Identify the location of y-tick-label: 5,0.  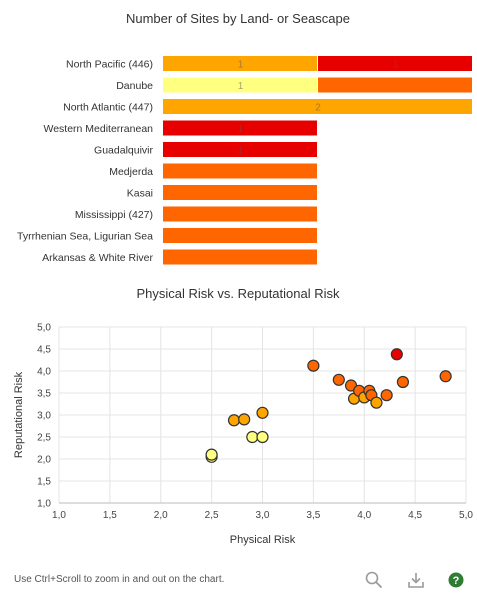
(44, 328).